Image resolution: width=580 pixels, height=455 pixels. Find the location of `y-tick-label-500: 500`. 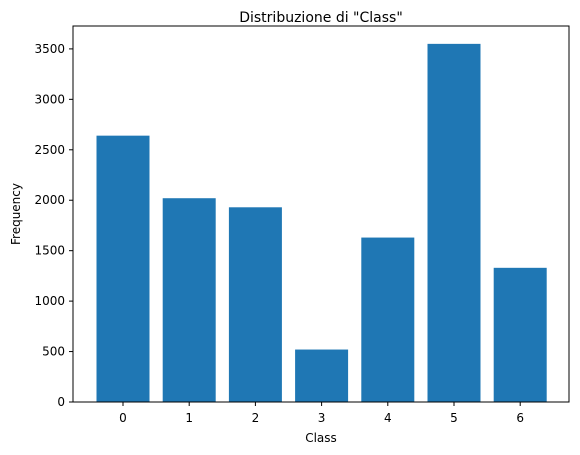

y-tick-label-500: 500 is located at coordinates (53, 352).